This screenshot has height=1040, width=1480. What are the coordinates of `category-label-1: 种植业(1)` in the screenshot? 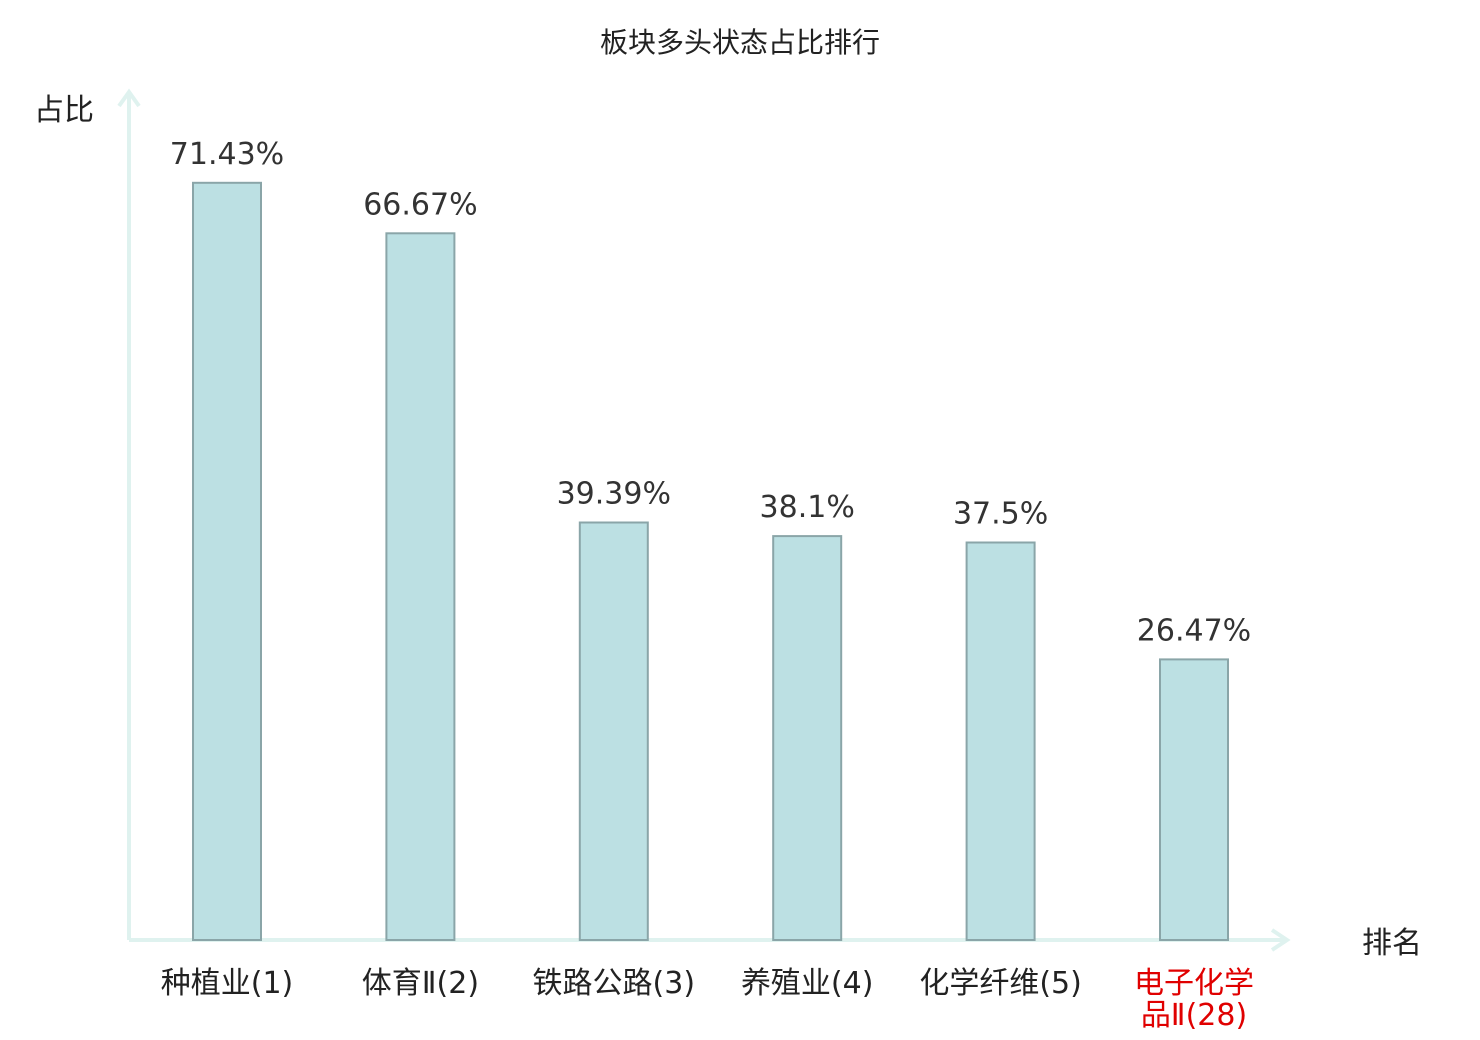 It's located at (227, 983).